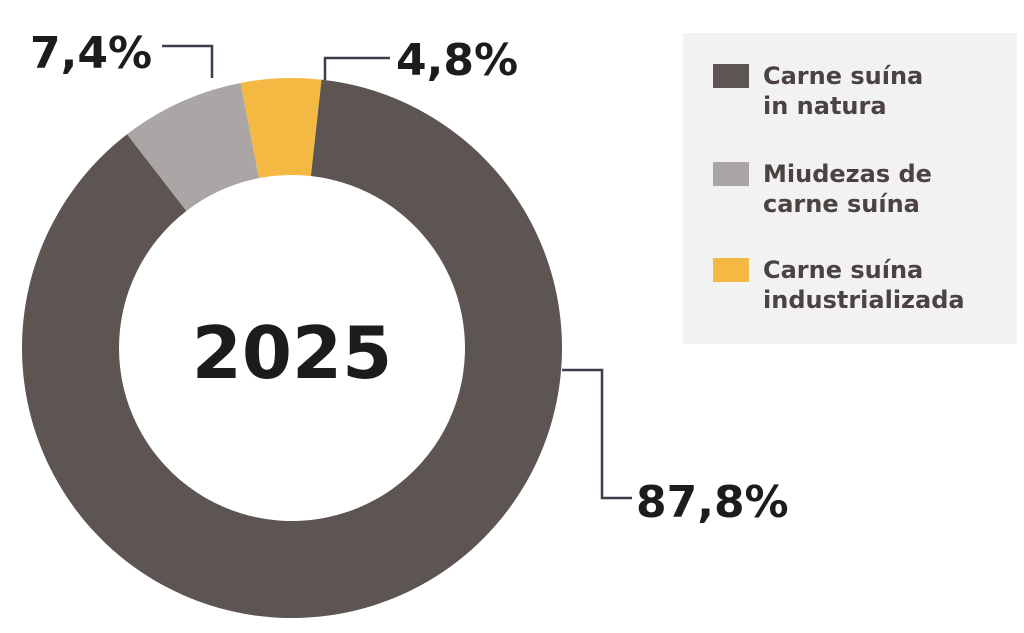 The width and height of the screenshot is (1024, 633). I want to click on value-label-industrializada: 4,8%, so click(457, 60).